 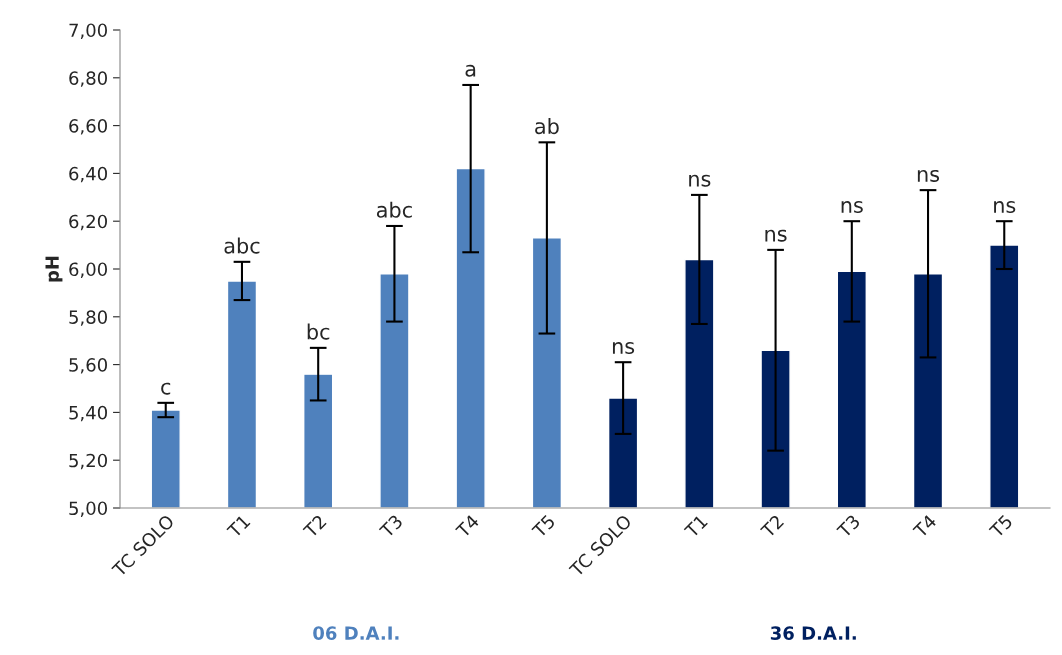 I want to click on y-tick-label: 6,80, so click(x=88, y=79).